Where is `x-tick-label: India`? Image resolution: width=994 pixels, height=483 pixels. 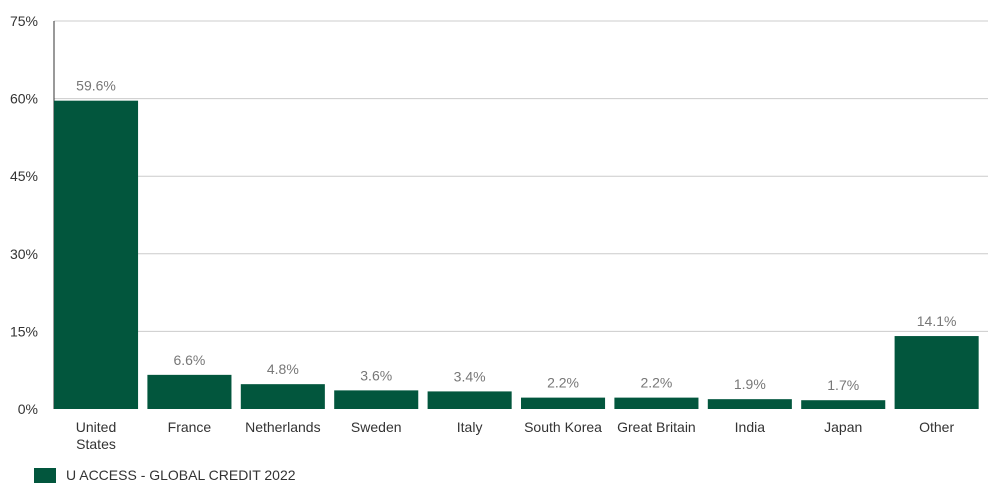 x-tick-label: India is located at coordinates (750, 427).